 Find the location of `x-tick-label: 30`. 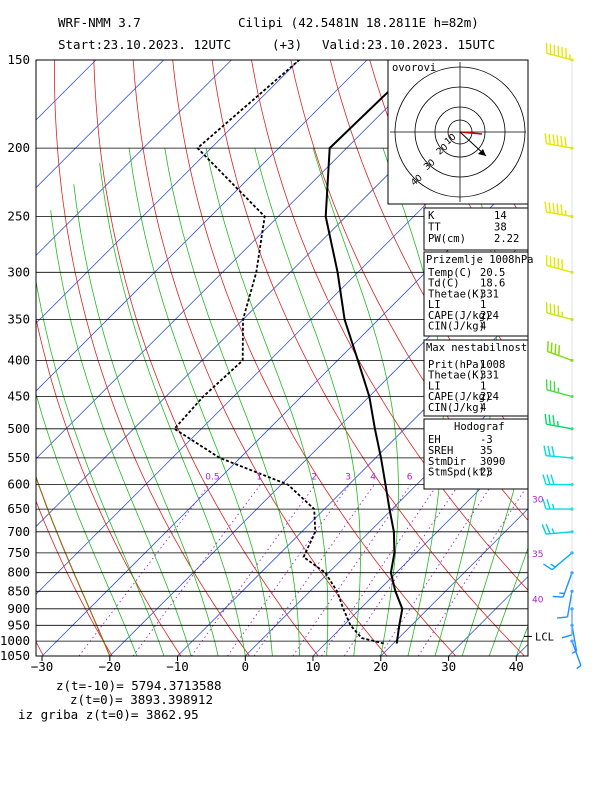

x-tick-label: 30 is located at coordinates (448, 666).